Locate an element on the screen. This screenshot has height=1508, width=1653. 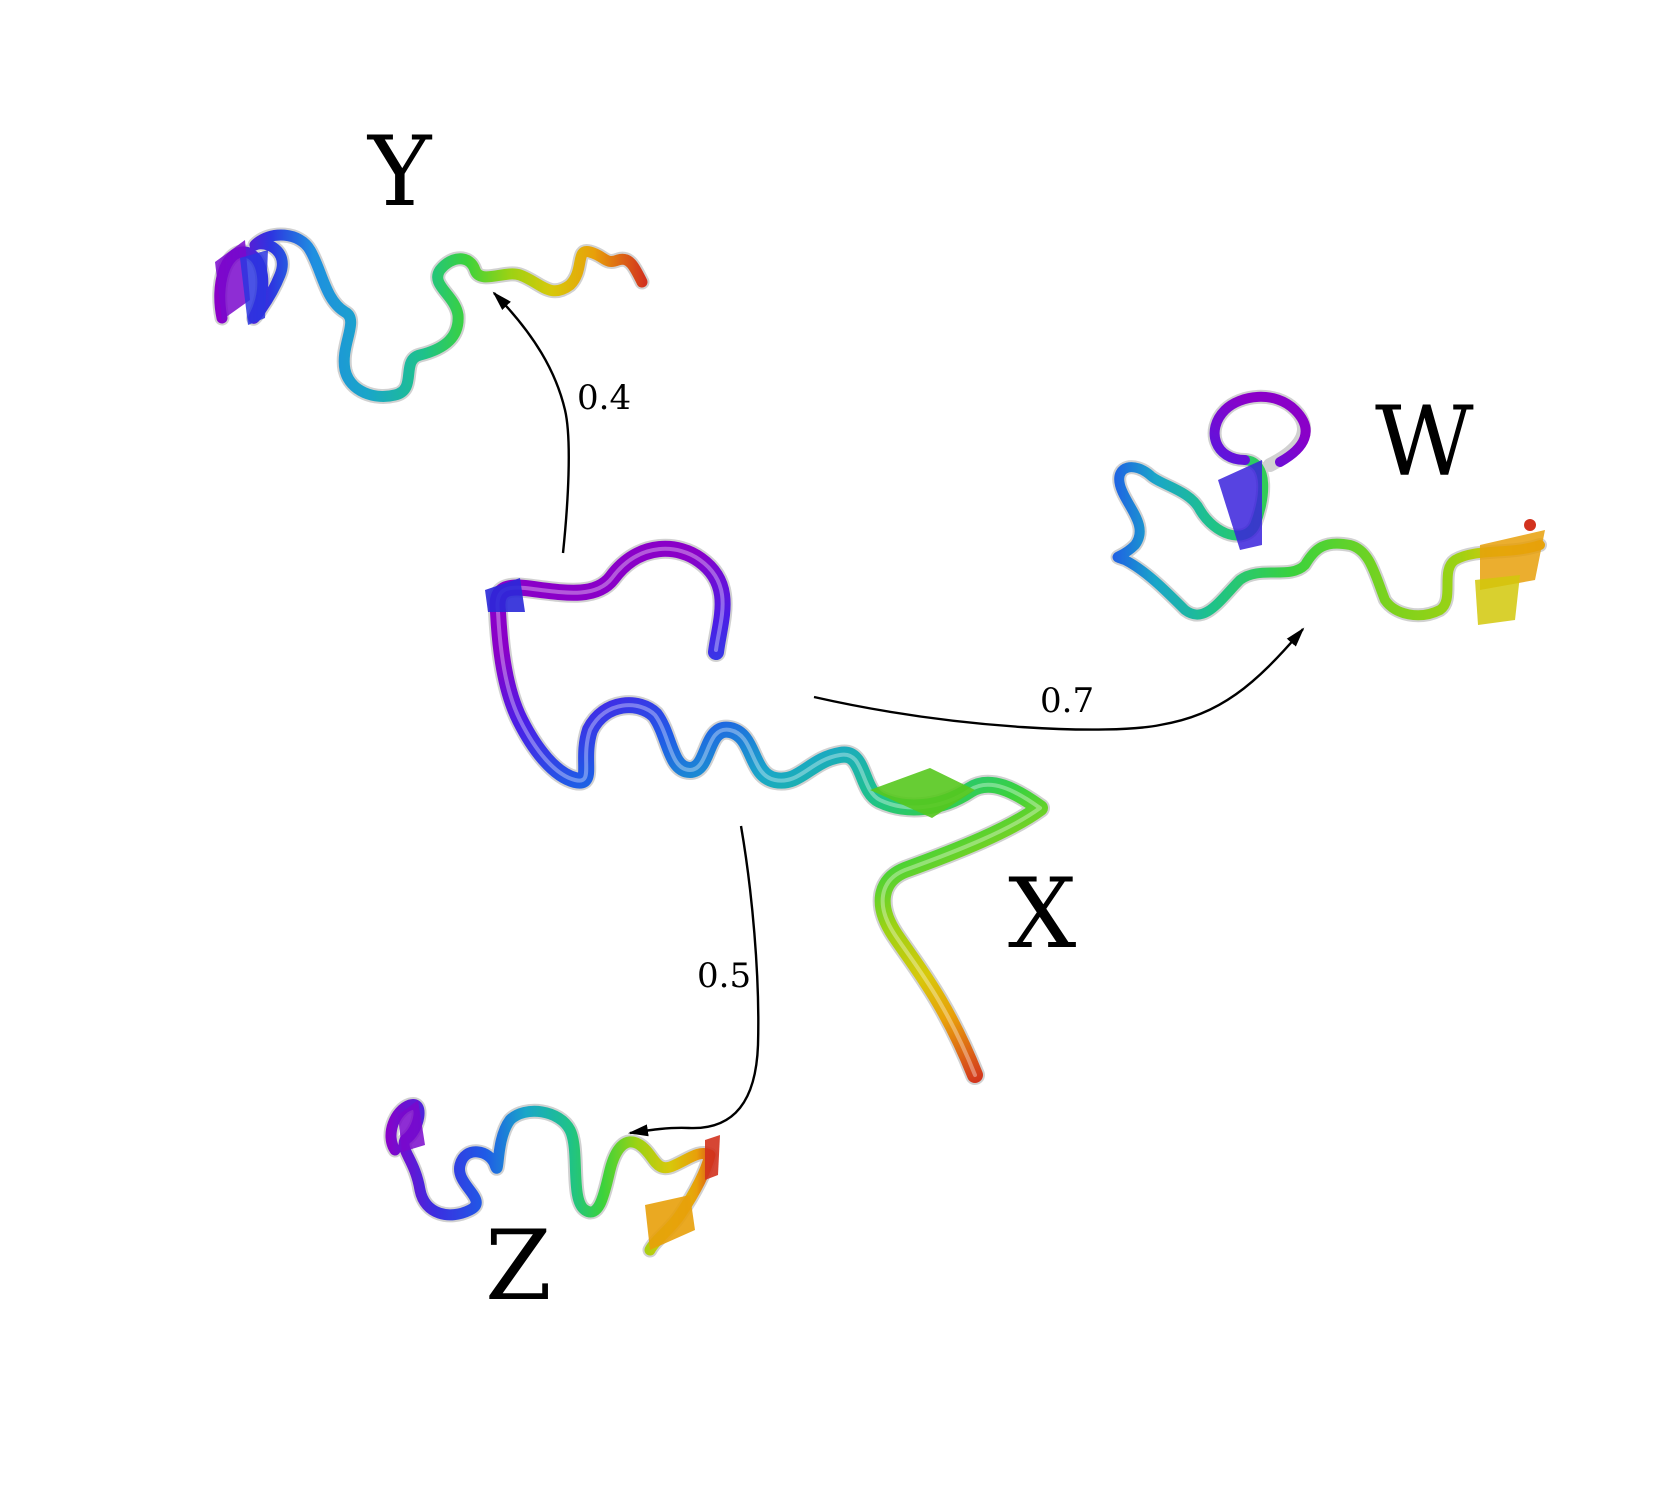
protein-structure-x is located at coordinates (767, 811).